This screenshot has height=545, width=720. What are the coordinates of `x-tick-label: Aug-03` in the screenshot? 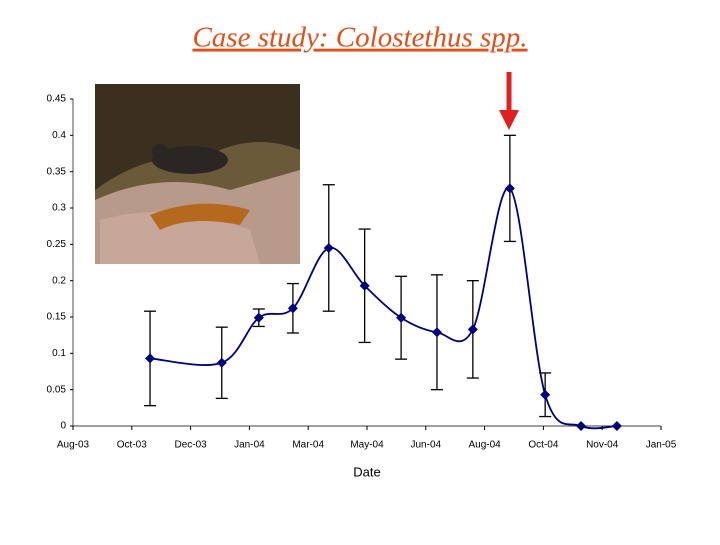 It's located at (73, 445).